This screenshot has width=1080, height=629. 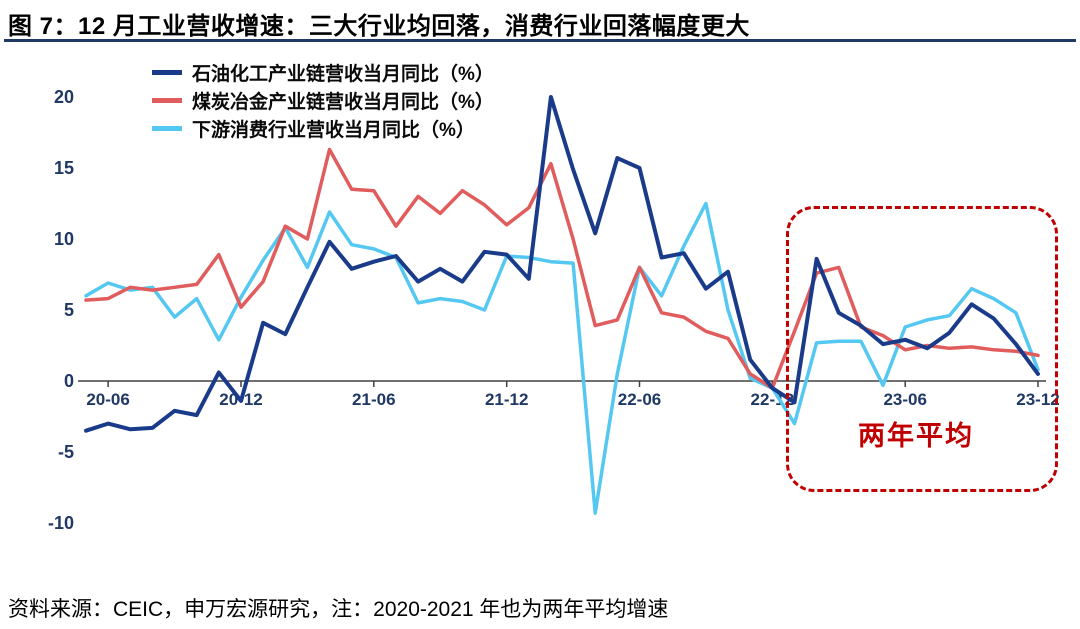 What do you see at coordinates (167, 72) in the screenshot?
I see `legend-swatch-petrochemical` at bounding box center [167, 72].